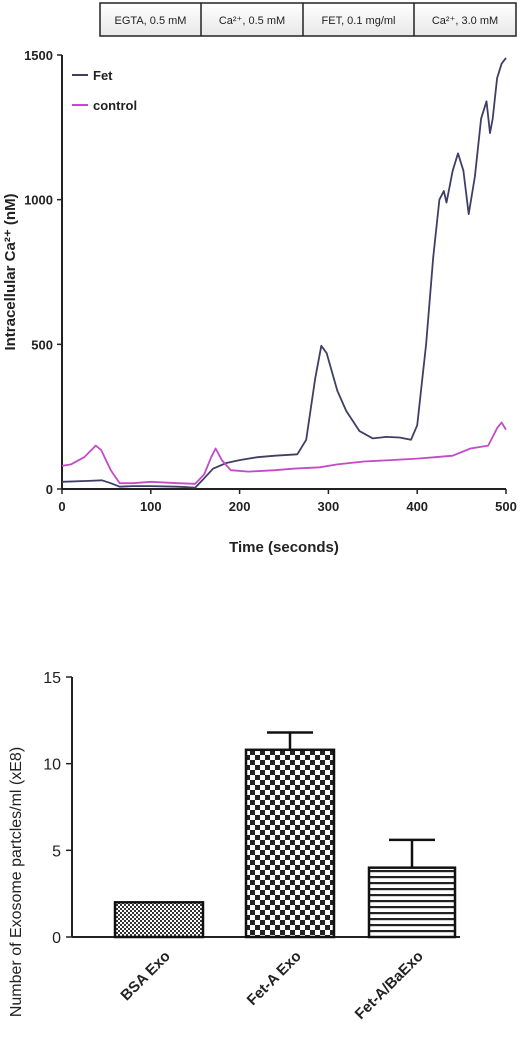 The height and width of the screenshot is (1050, 523). Describe the element at coordinates (274, 978) in the screenshot. I see `category-label-1: Fet-A Exo` at that location.